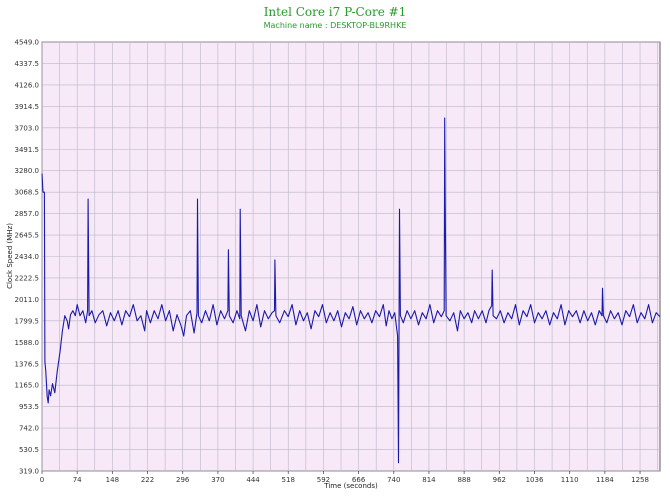 The height and width of the screenshot is (503, 670). What do you see at coordinates (27, 171) in the screenshot?
I see `y-tick-label: 3280.0` at bounding box center [27, 171].